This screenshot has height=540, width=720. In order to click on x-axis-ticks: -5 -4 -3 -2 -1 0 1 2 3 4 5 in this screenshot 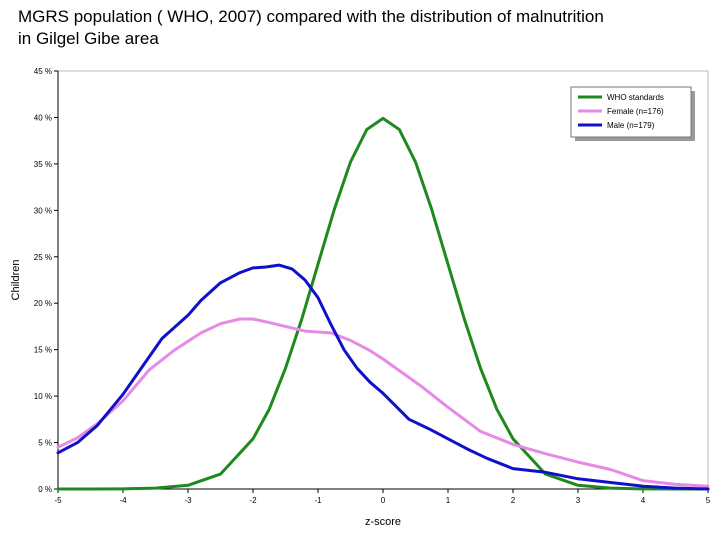, I will do `click(382, 497)`.